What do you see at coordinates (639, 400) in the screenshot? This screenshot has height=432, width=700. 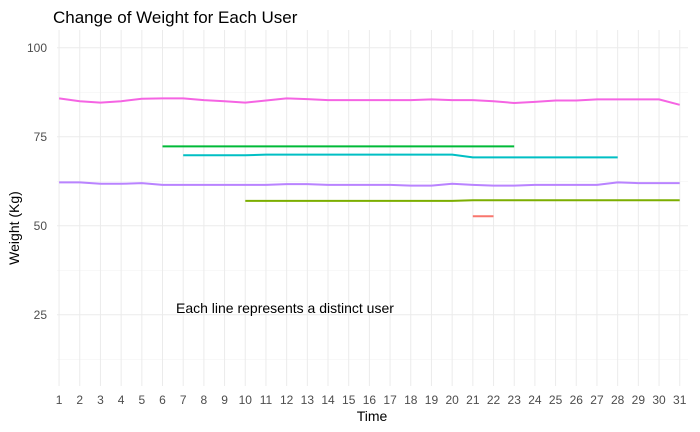 I see `x-tick-label: 29` at bounding box center [639, 400].